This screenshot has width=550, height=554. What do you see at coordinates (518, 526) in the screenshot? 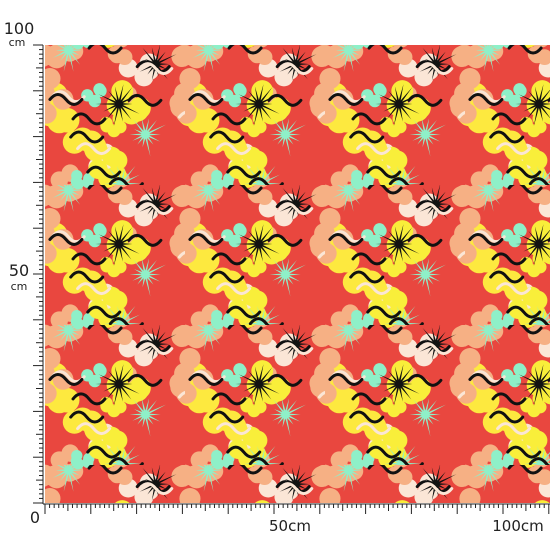
I see `ruler-label: 100cm` at bounding box center [518, 526].